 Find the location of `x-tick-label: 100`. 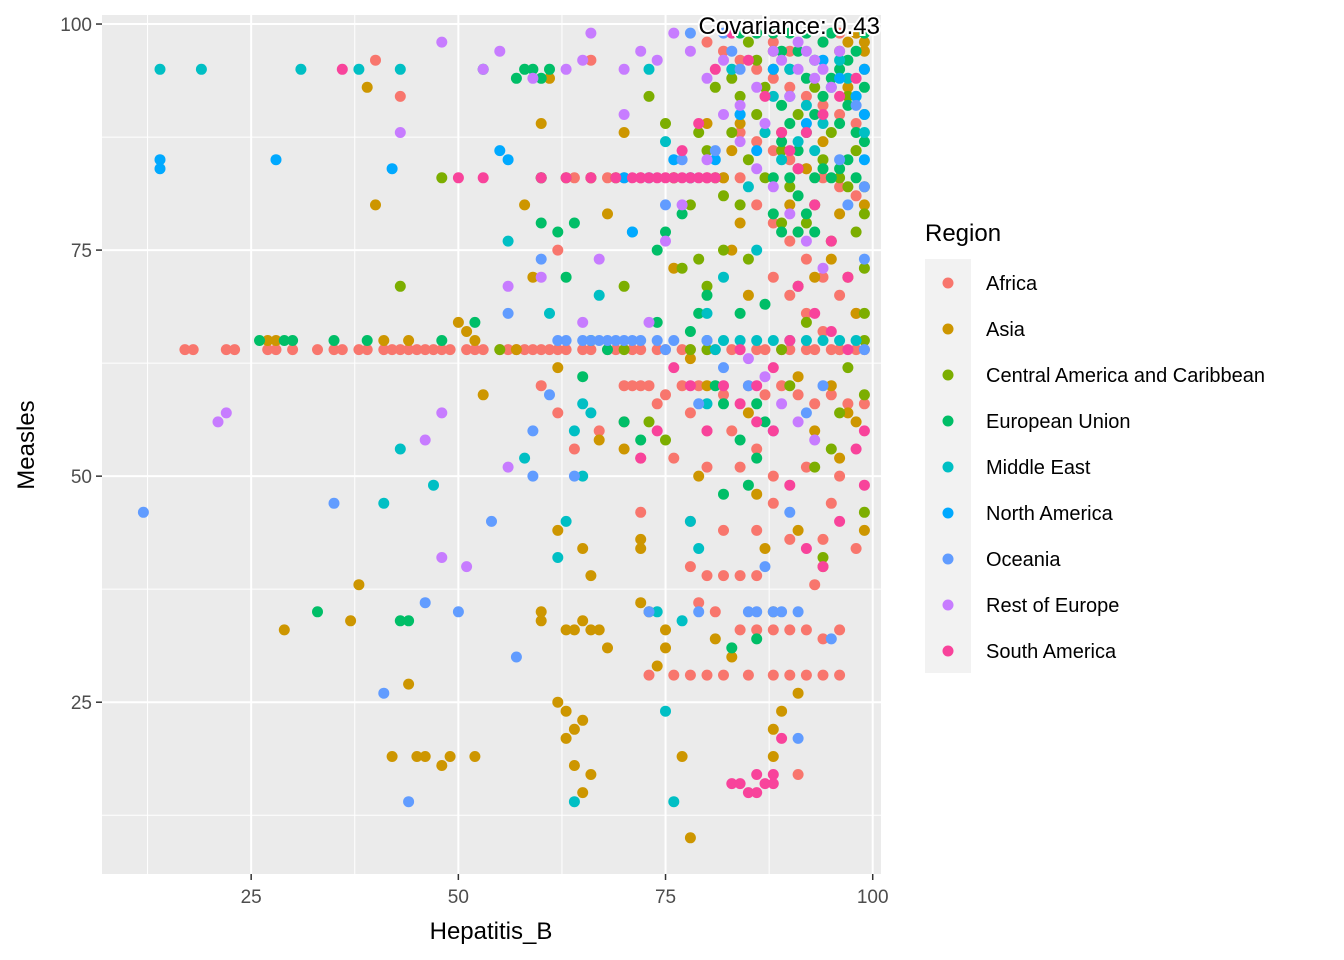

x-tick-label: 100 is located at coordinates (873, 897).